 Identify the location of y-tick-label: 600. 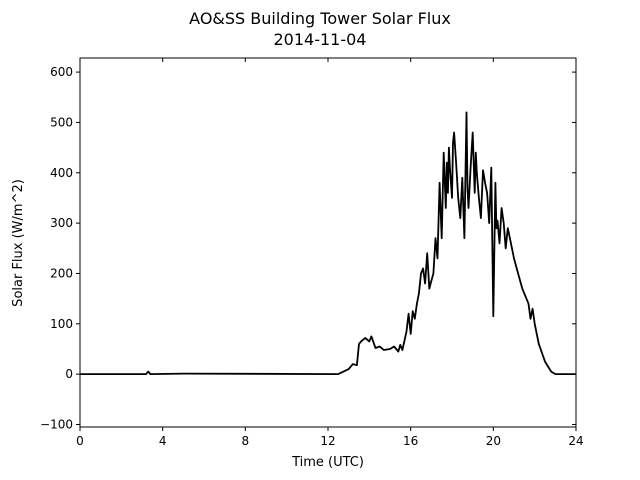
(61, 72).